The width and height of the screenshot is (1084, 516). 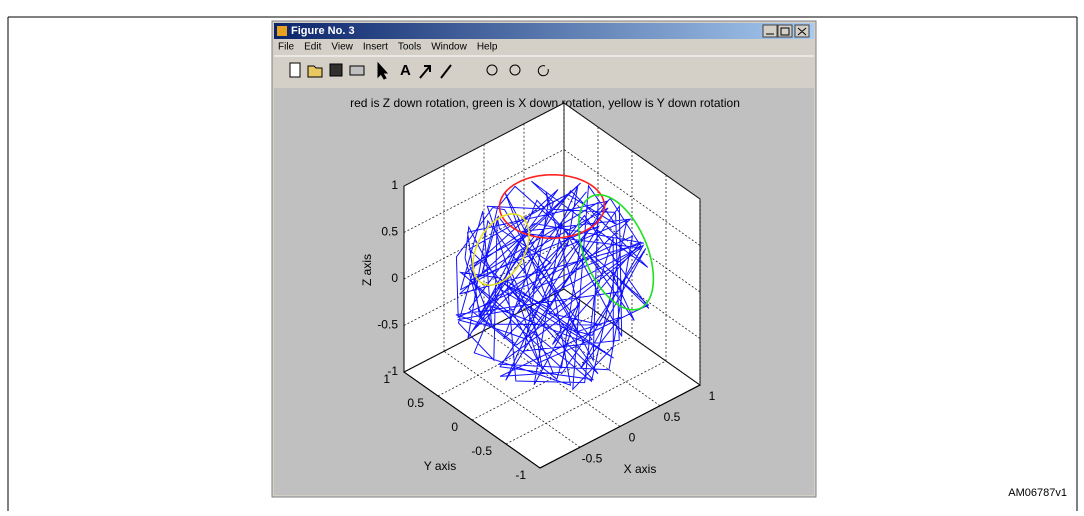 What do you see at coordinates (501, 249) in the screenshot?
I see `yellow-trace` at bounding box center [501, 249].